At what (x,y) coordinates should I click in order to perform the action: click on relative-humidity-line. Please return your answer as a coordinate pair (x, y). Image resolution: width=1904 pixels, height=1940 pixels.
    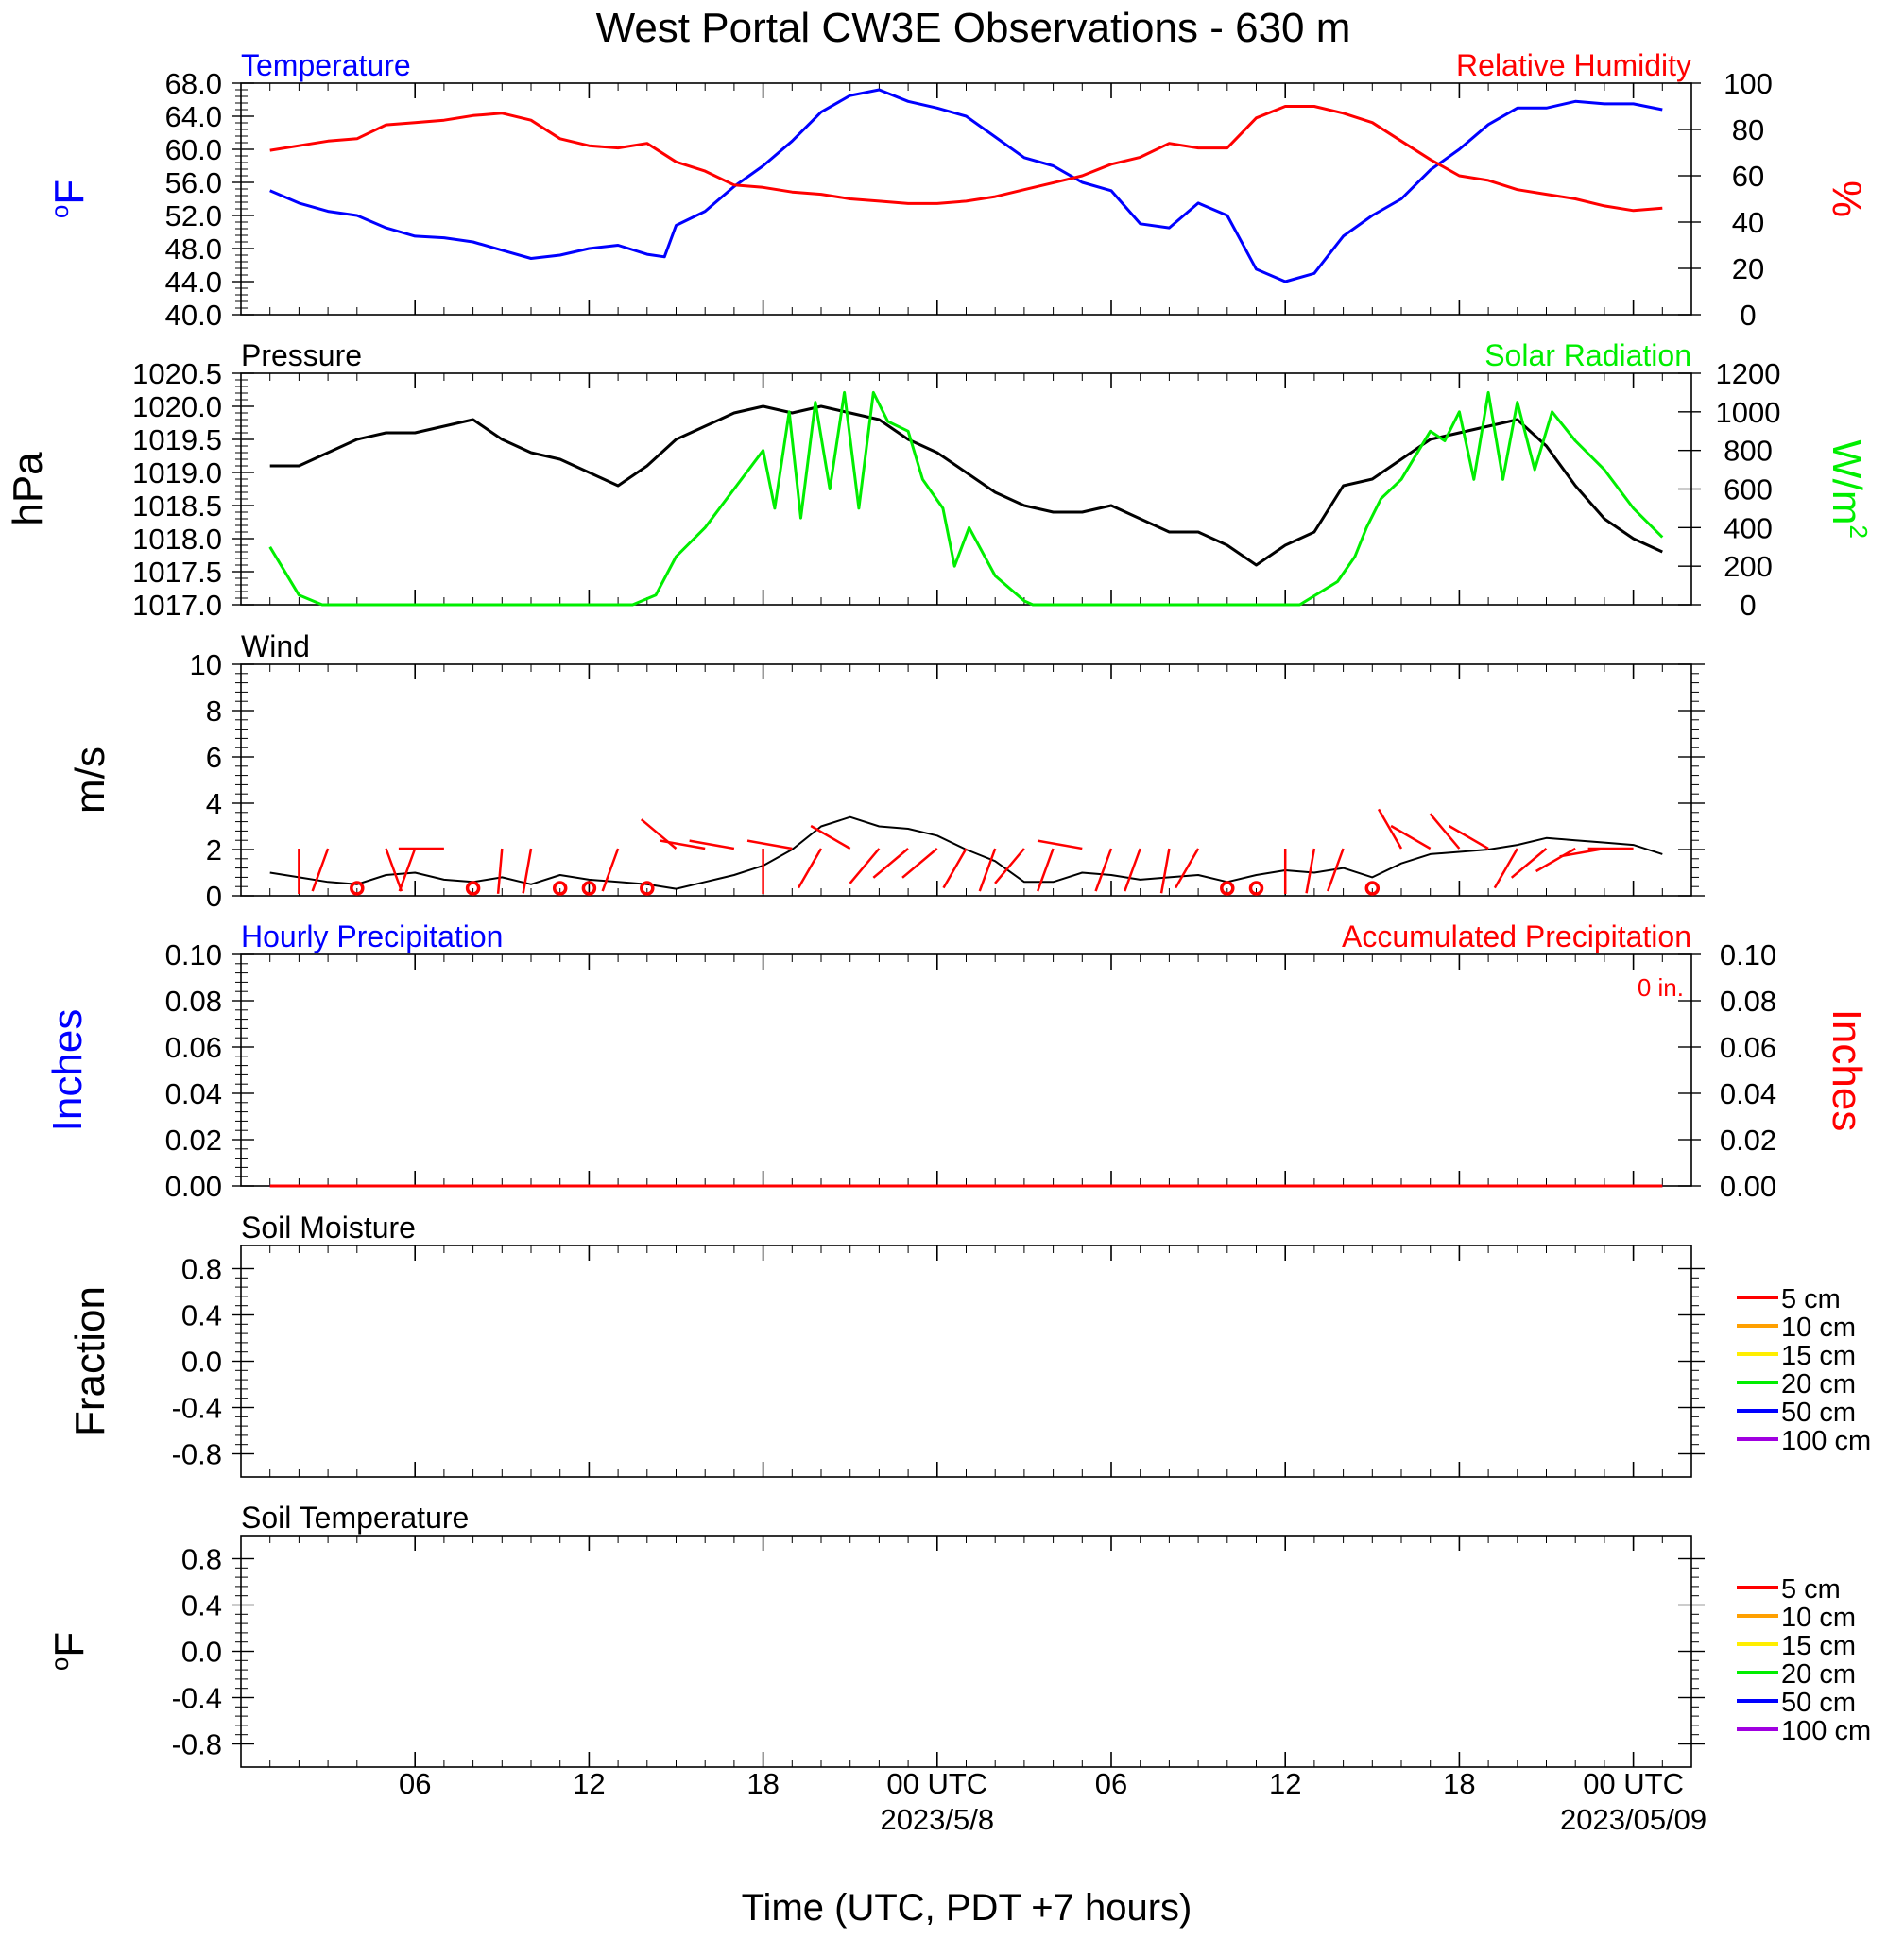
    Looking at the image, I should click on (966, 159).